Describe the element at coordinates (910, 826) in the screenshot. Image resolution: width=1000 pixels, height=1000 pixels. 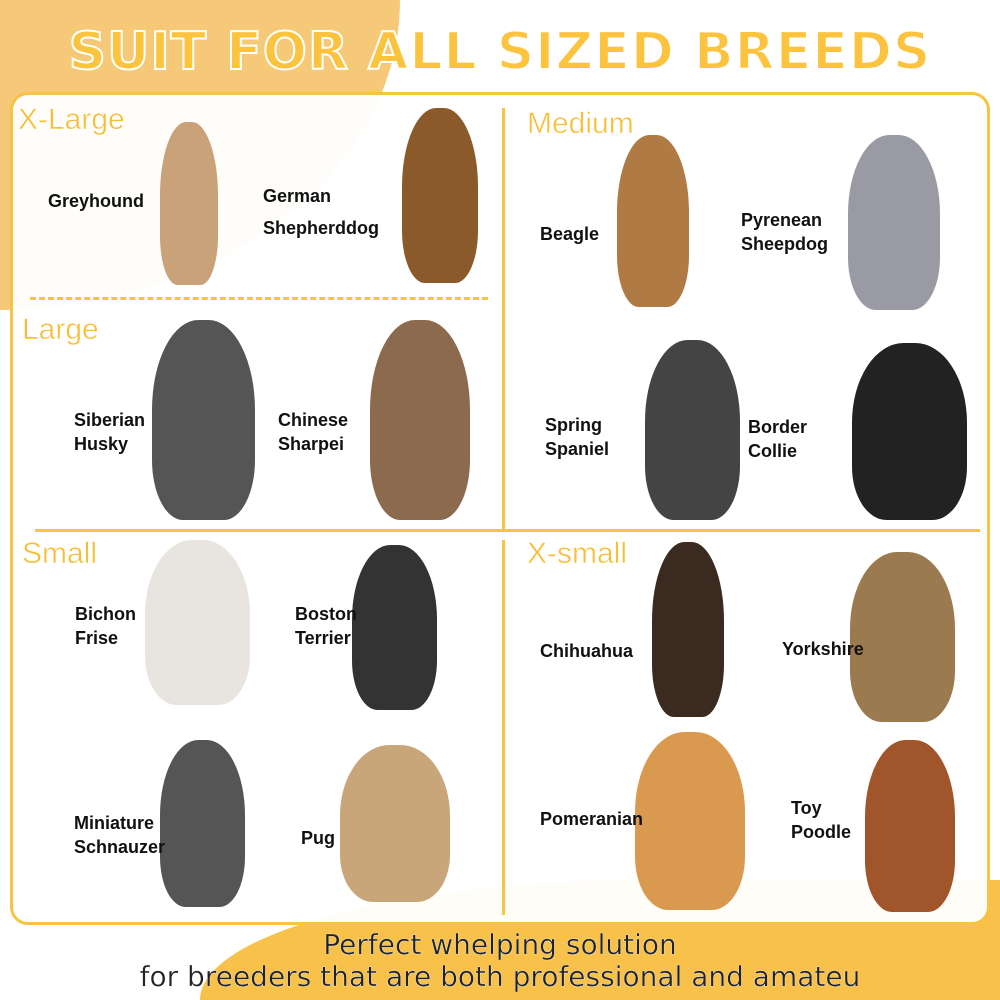
I see `toy-poodle-image` at that location.